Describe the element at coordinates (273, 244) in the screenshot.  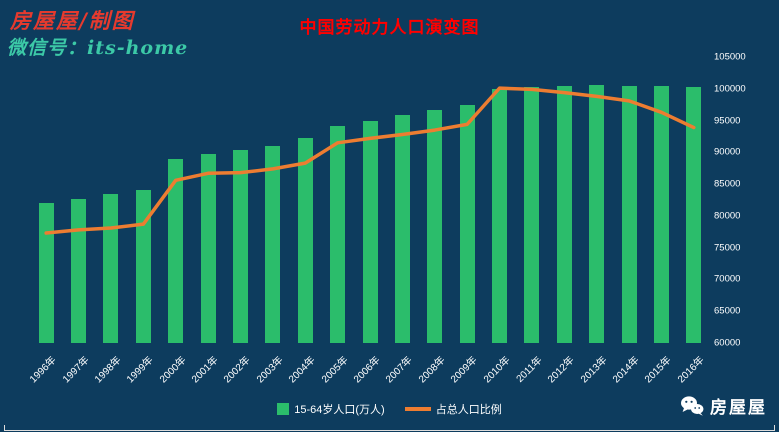
I see `bar-2003年` at that location.